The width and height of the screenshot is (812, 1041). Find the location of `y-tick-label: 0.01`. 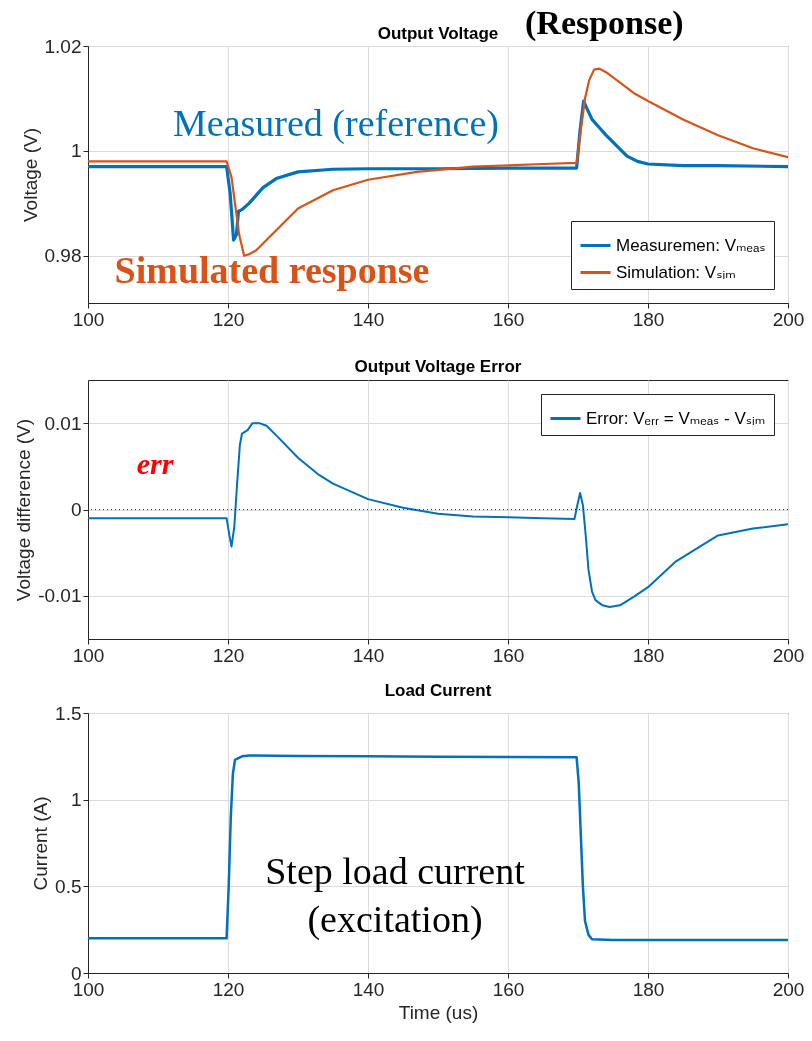

y-tick-label: 0.01 is located at coordinates (63, 423).